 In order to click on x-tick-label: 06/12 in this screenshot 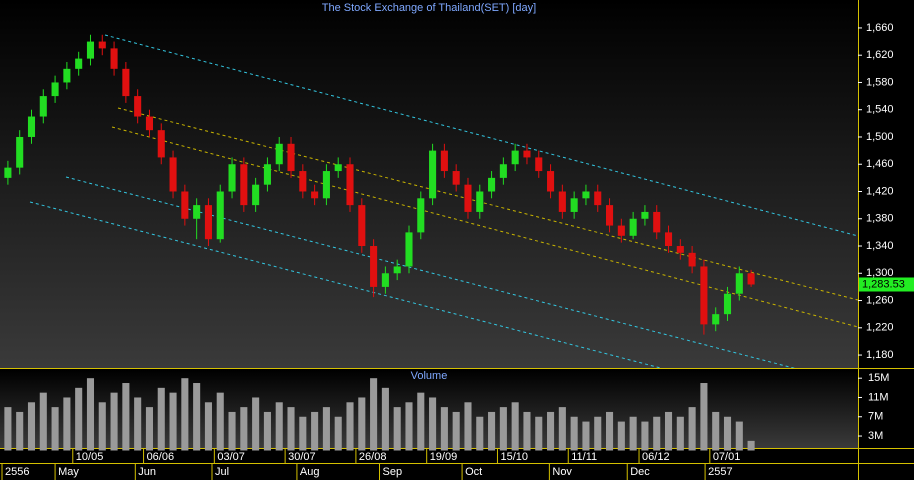, I will do `click(656, 457)`.